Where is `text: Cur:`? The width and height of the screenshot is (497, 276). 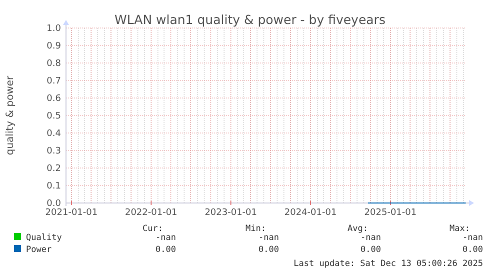 text: Cur: is located at coordinates (152, 229).